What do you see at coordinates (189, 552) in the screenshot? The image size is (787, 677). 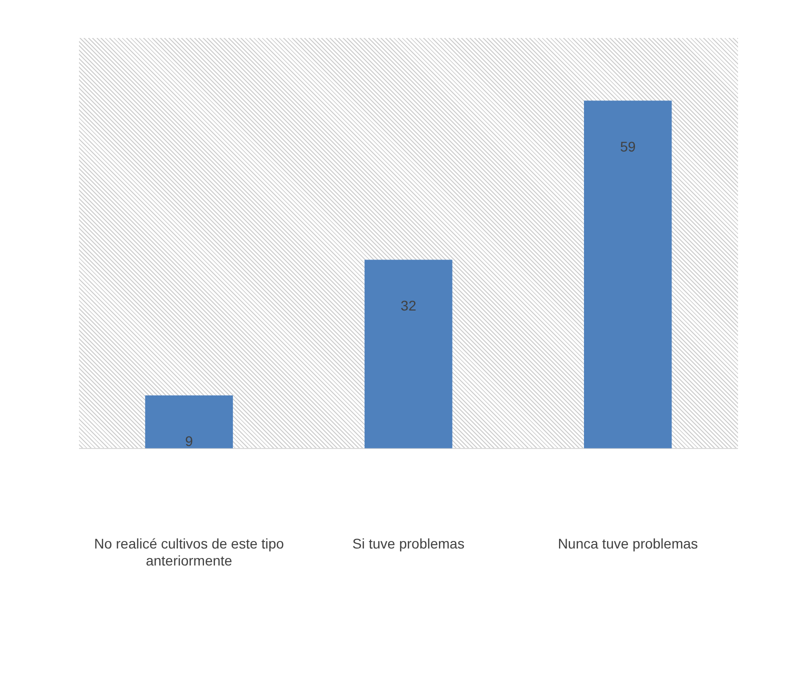 I see `x-tick-label: No realicé cultivos de este tipo anteriormente` at bounding box center [189, 552].